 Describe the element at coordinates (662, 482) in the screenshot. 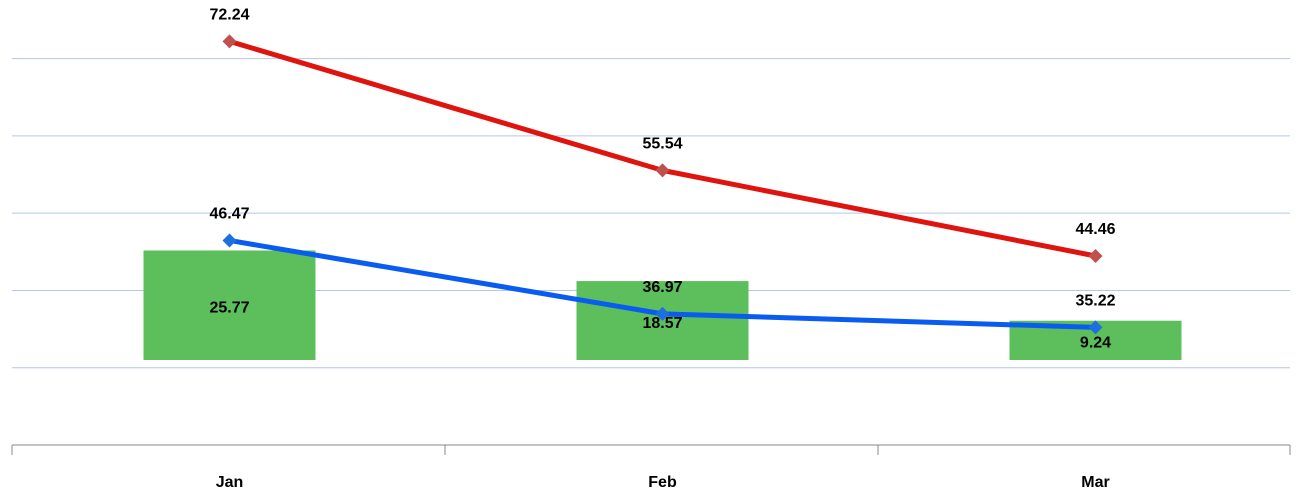

I see `x-tick-label: Feb` at that location.